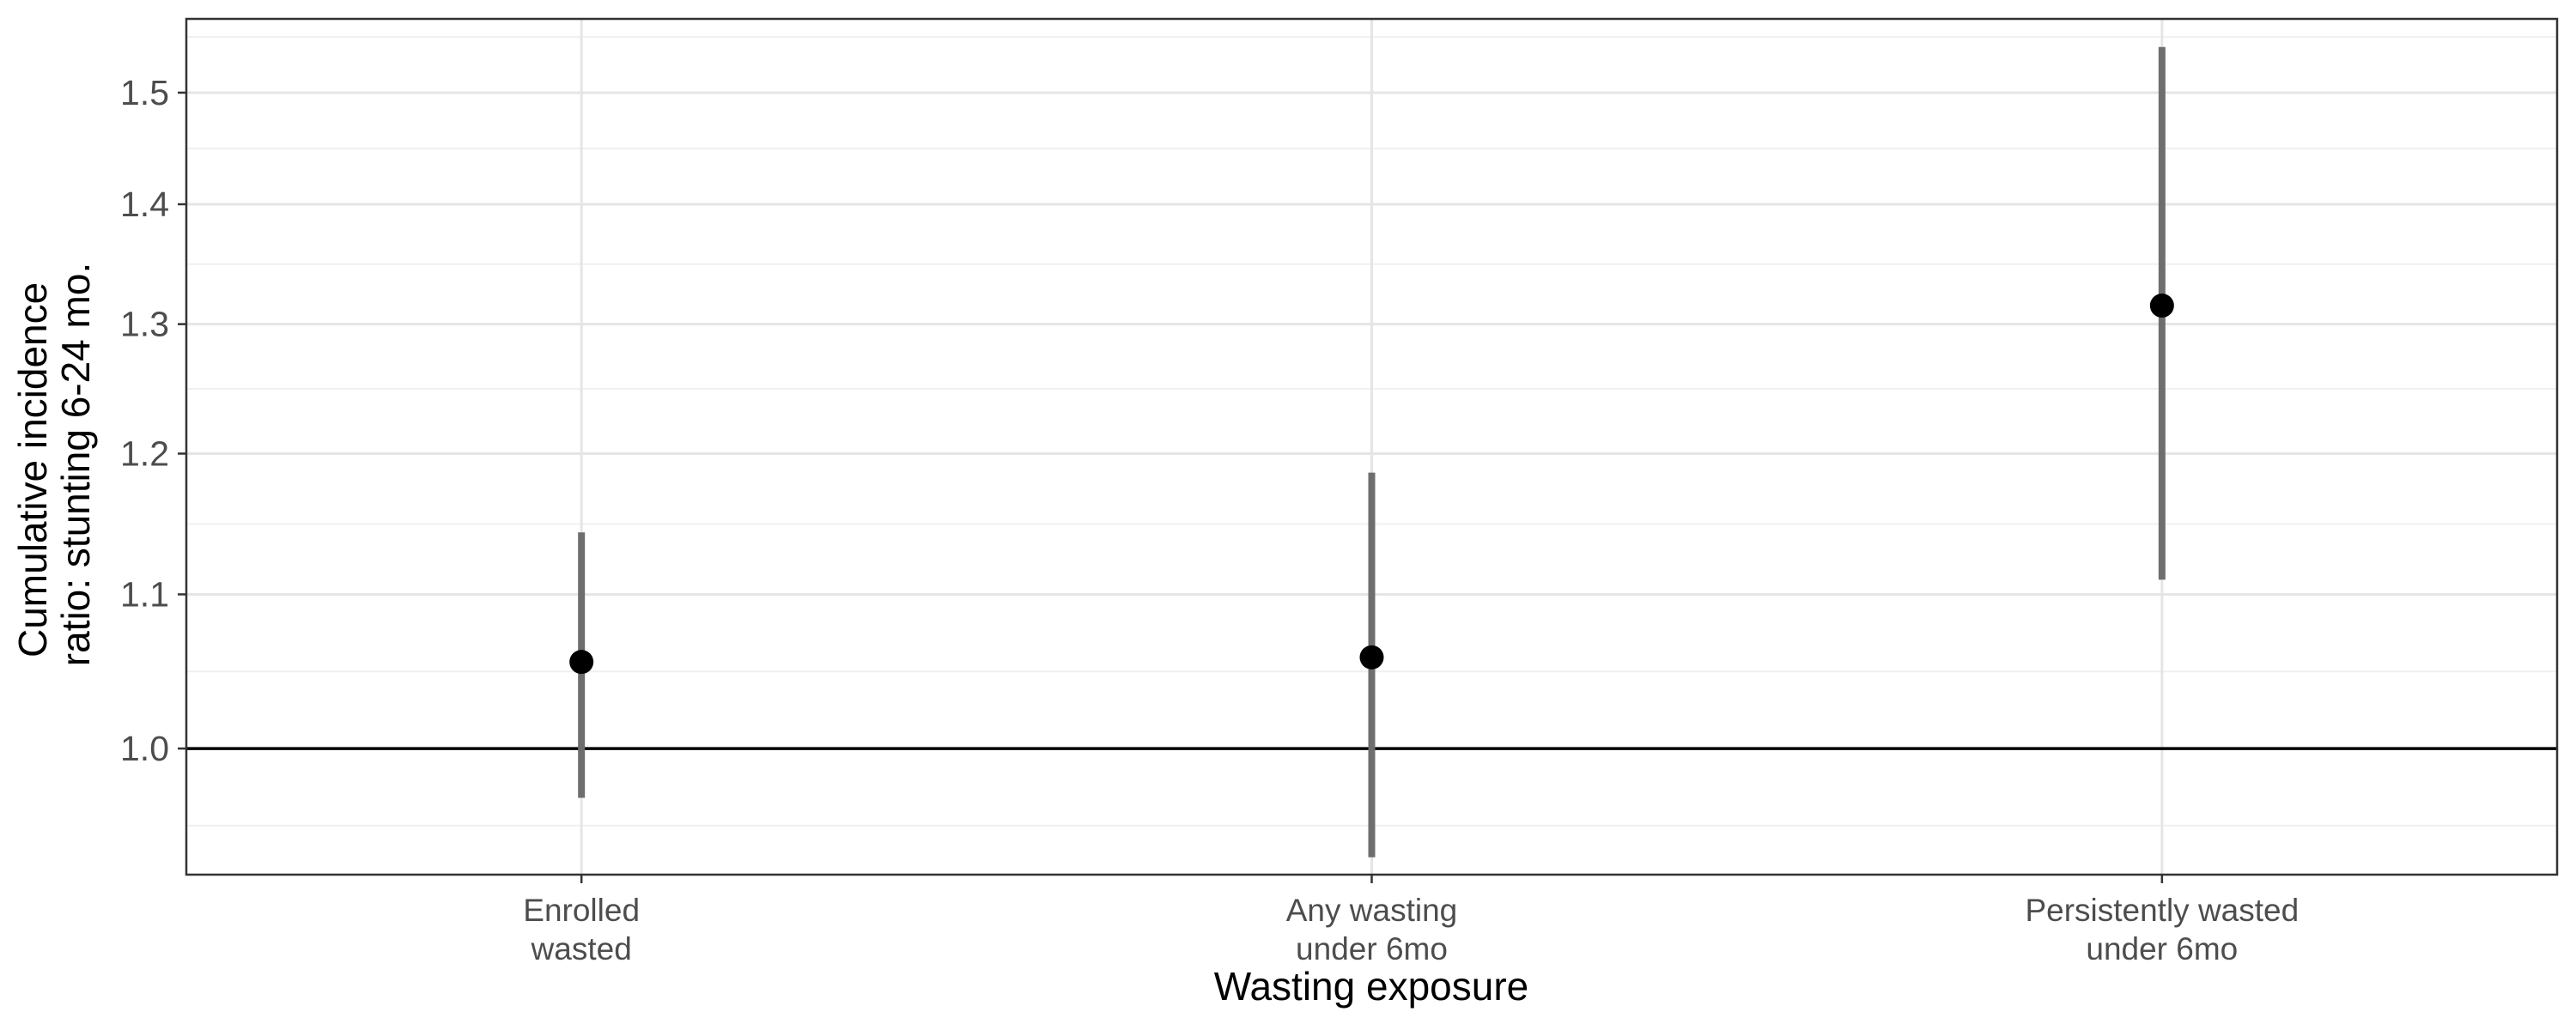 The height and width of the screenshot is (1030, 2576). I want to click on y-tick-label: 1.5, so click(144, 92).